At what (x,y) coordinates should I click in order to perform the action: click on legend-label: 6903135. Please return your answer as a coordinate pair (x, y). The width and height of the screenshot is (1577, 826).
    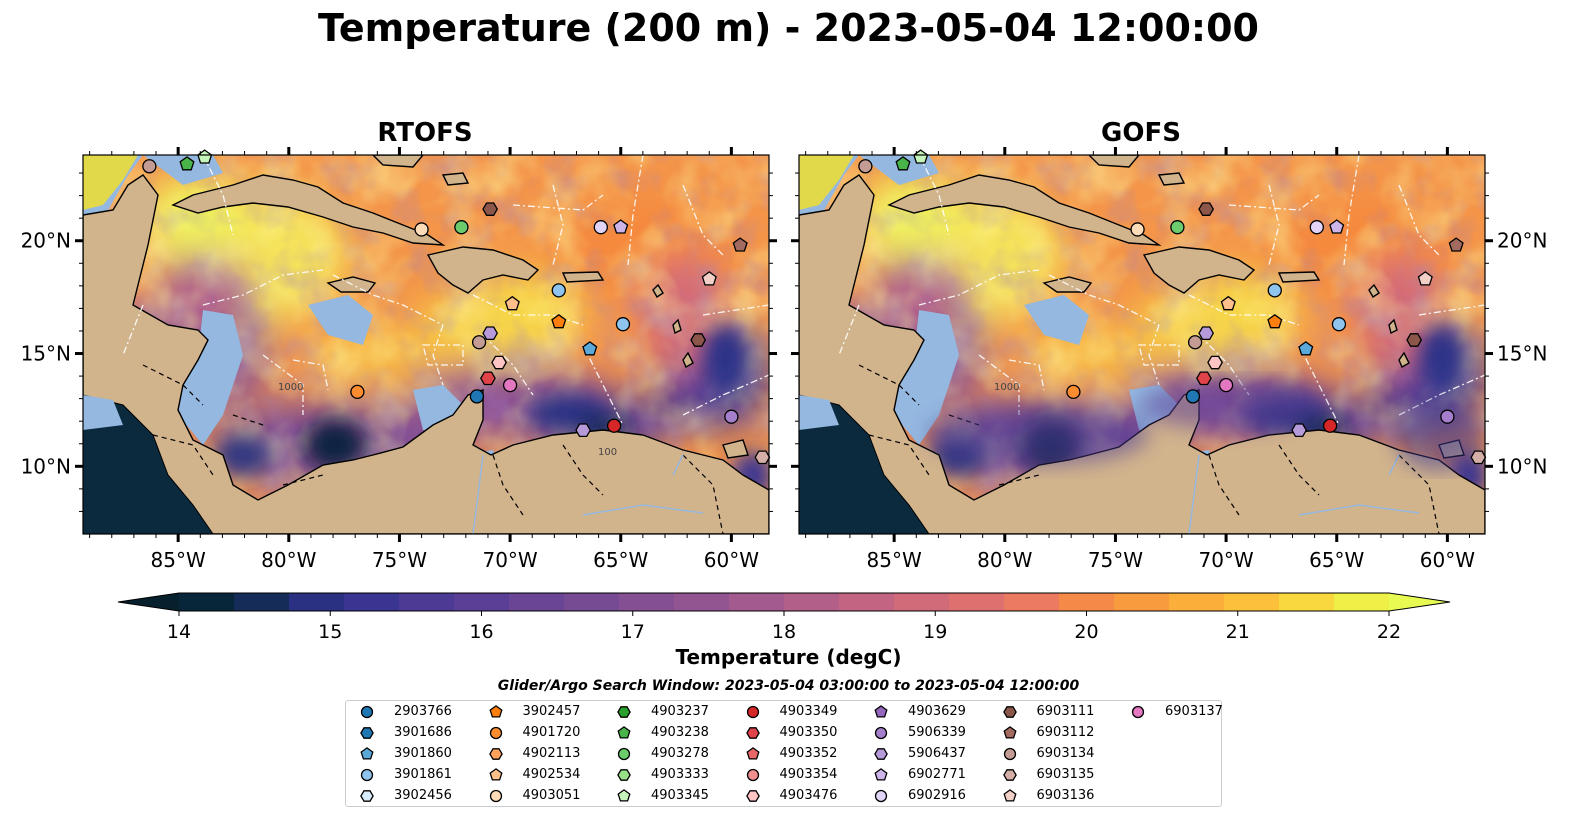
    Looking at the image, I should click on (1065, 774).